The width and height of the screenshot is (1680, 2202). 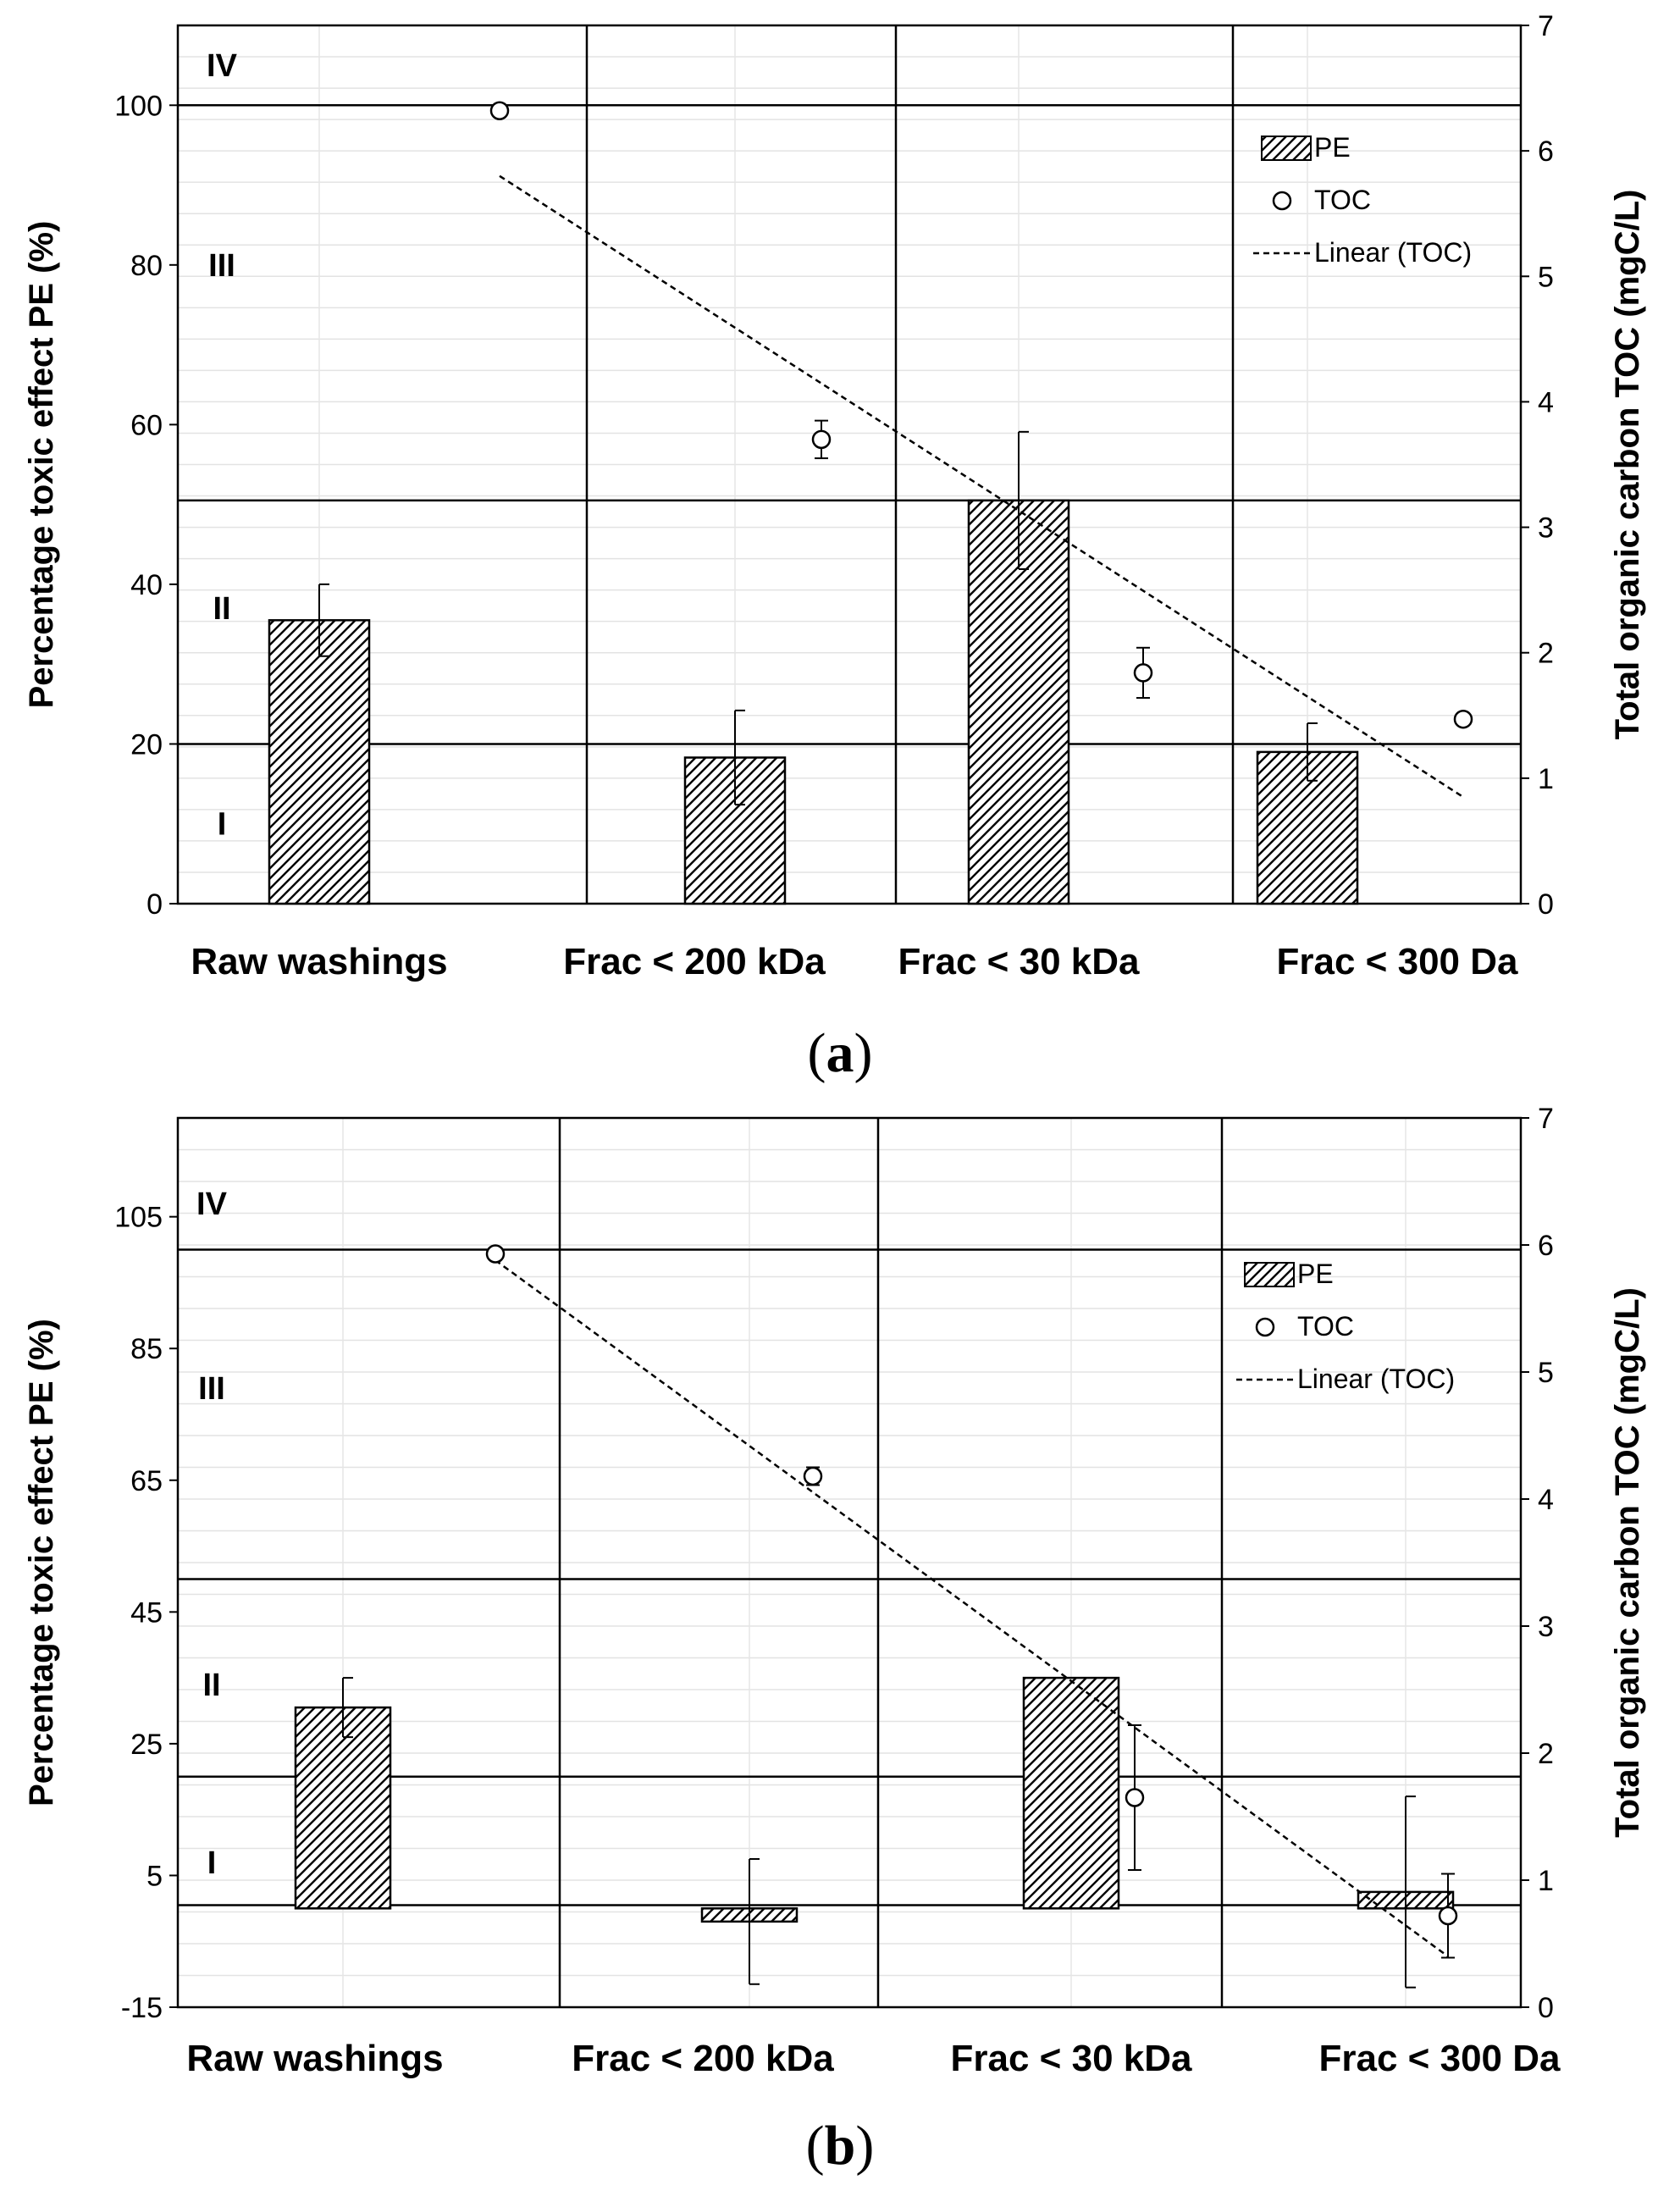 I want to click on y-tick-label: 80, so click(x=146, y=266).